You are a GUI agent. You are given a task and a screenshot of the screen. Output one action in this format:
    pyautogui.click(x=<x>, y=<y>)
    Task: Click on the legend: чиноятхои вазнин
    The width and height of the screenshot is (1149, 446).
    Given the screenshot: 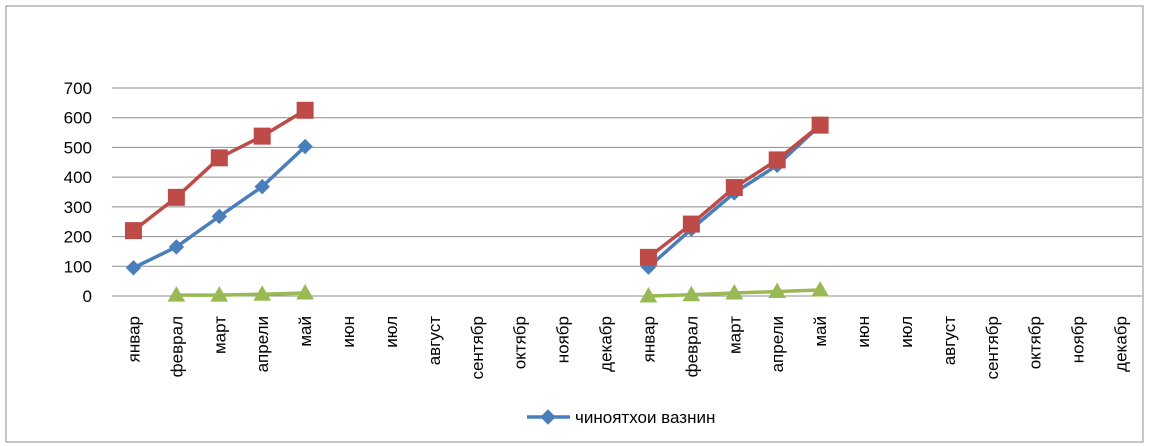 What is the action you would take?
    pyautogui.click(x=621, y=417)
    